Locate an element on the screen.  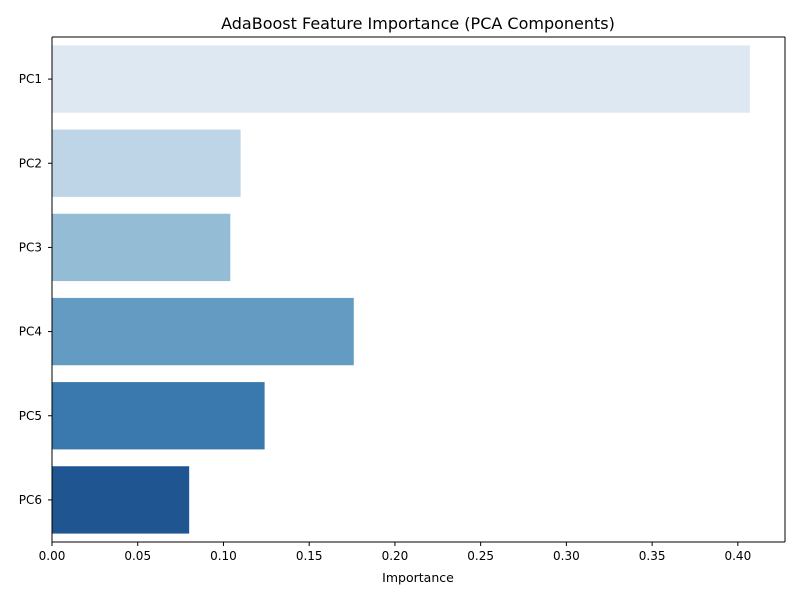
x-tick-label: 0.40 is located at coordinates (737, 556).